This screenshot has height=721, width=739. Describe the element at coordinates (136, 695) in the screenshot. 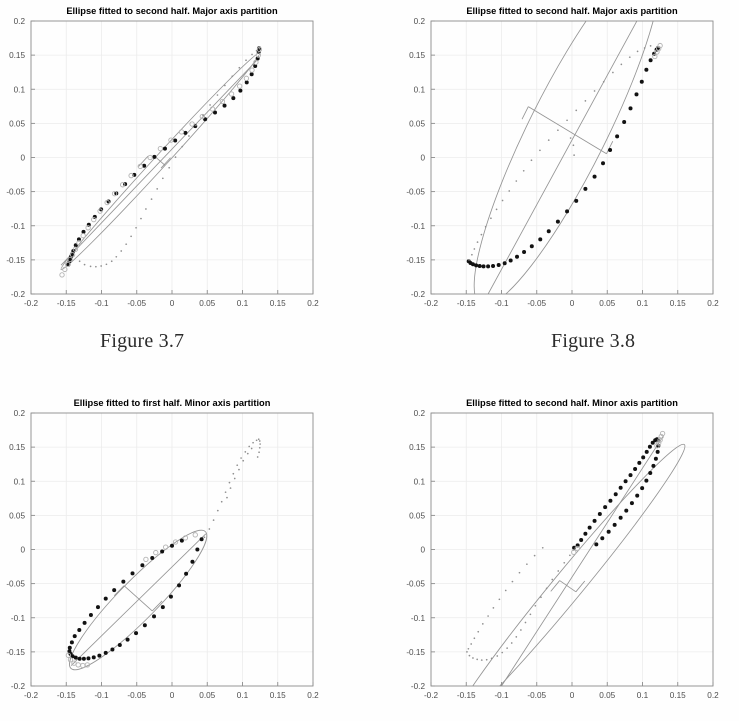

I see `x-axis-tick-label: -0.05` at that location.